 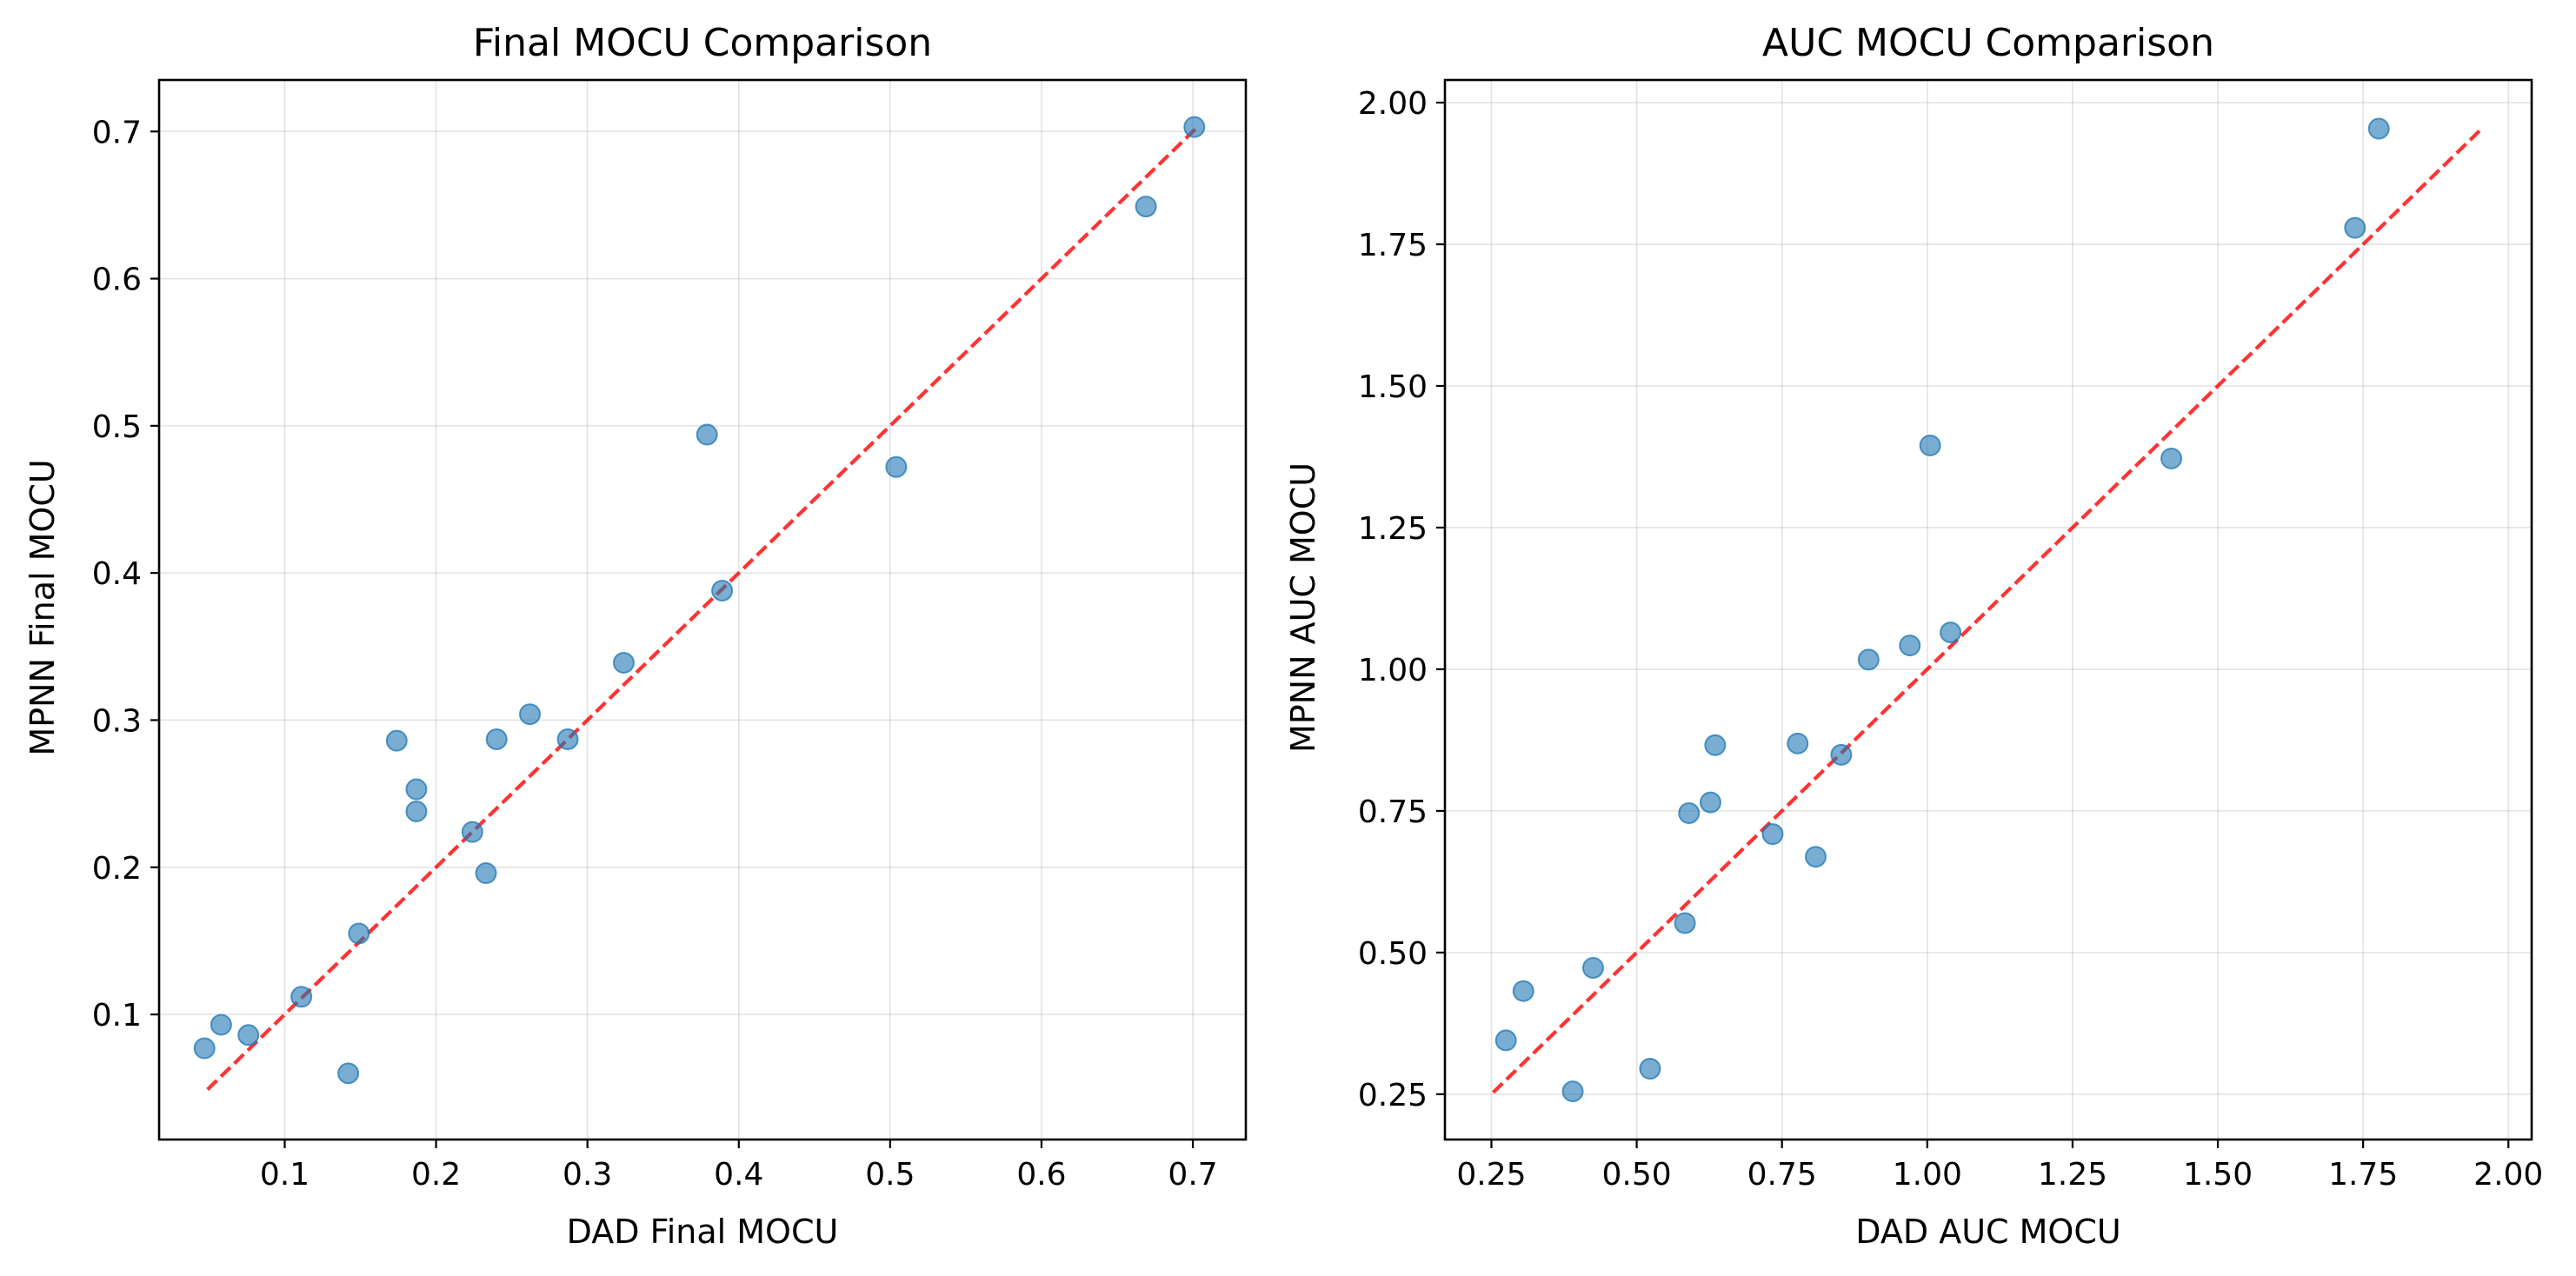 What do you see at coordinates (1192, 1175) in the screenshot?
I see `x-tick-label: 0.7` at bounding box center [1192, 1175].